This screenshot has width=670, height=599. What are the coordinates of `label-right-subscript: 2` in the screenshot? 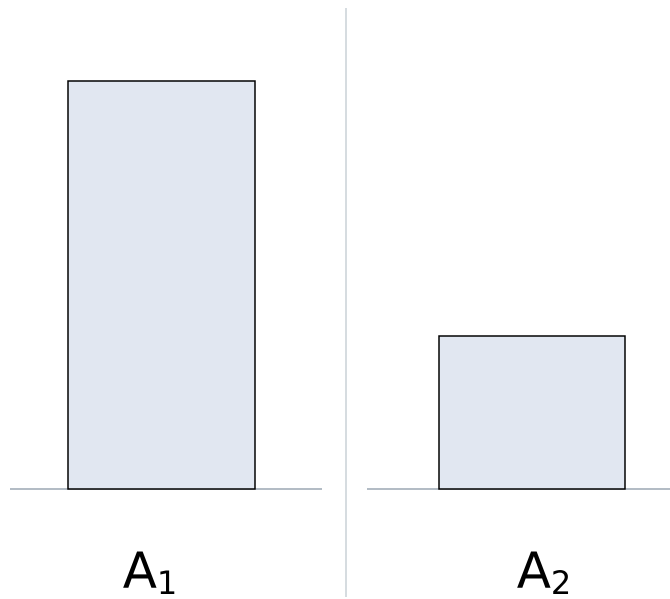 It's located at (561, 581).